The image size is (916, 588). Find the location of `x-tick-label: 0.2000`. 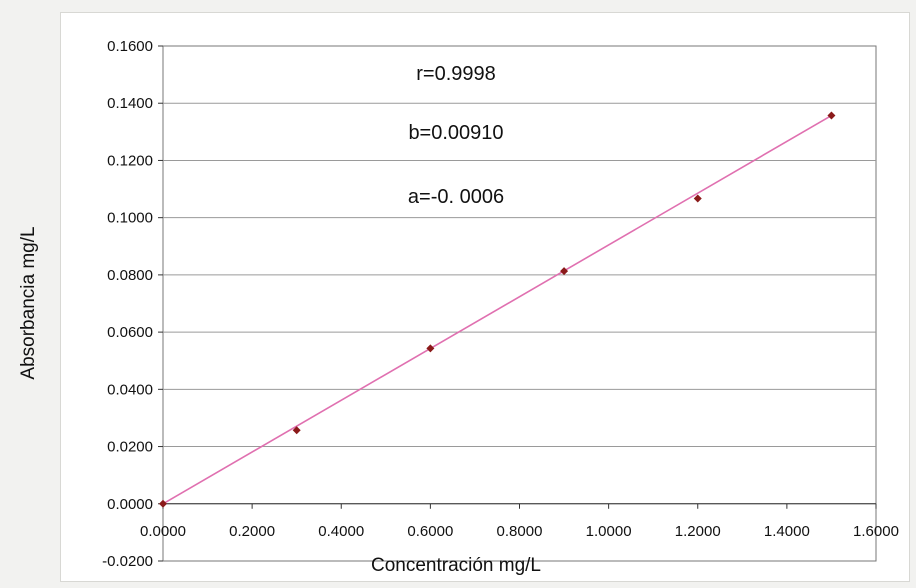

x-tick-label: 0.2000 is located at coordinates (252, 531).